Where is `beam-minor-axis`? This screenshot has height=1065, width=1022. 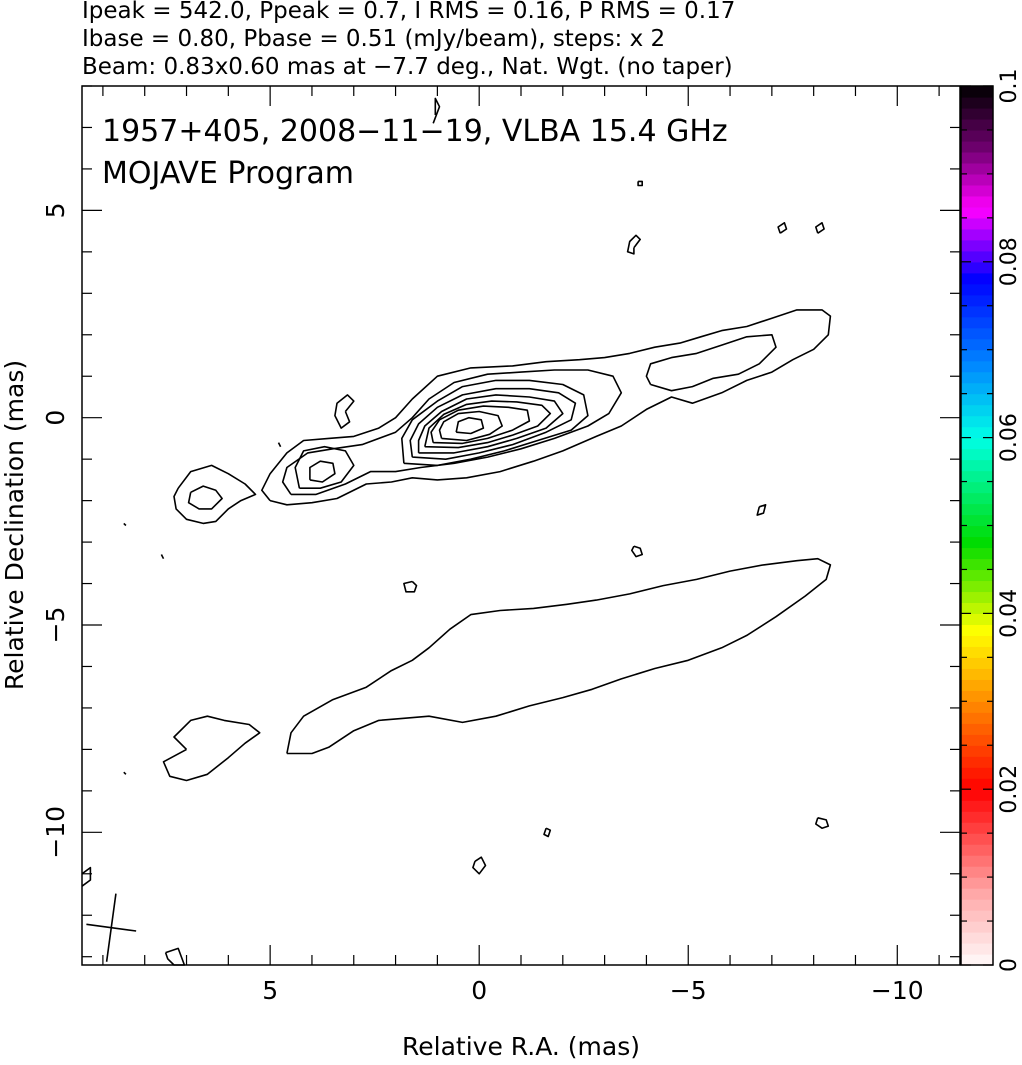 beam-minor-axis is located at coordinates (111, 927).